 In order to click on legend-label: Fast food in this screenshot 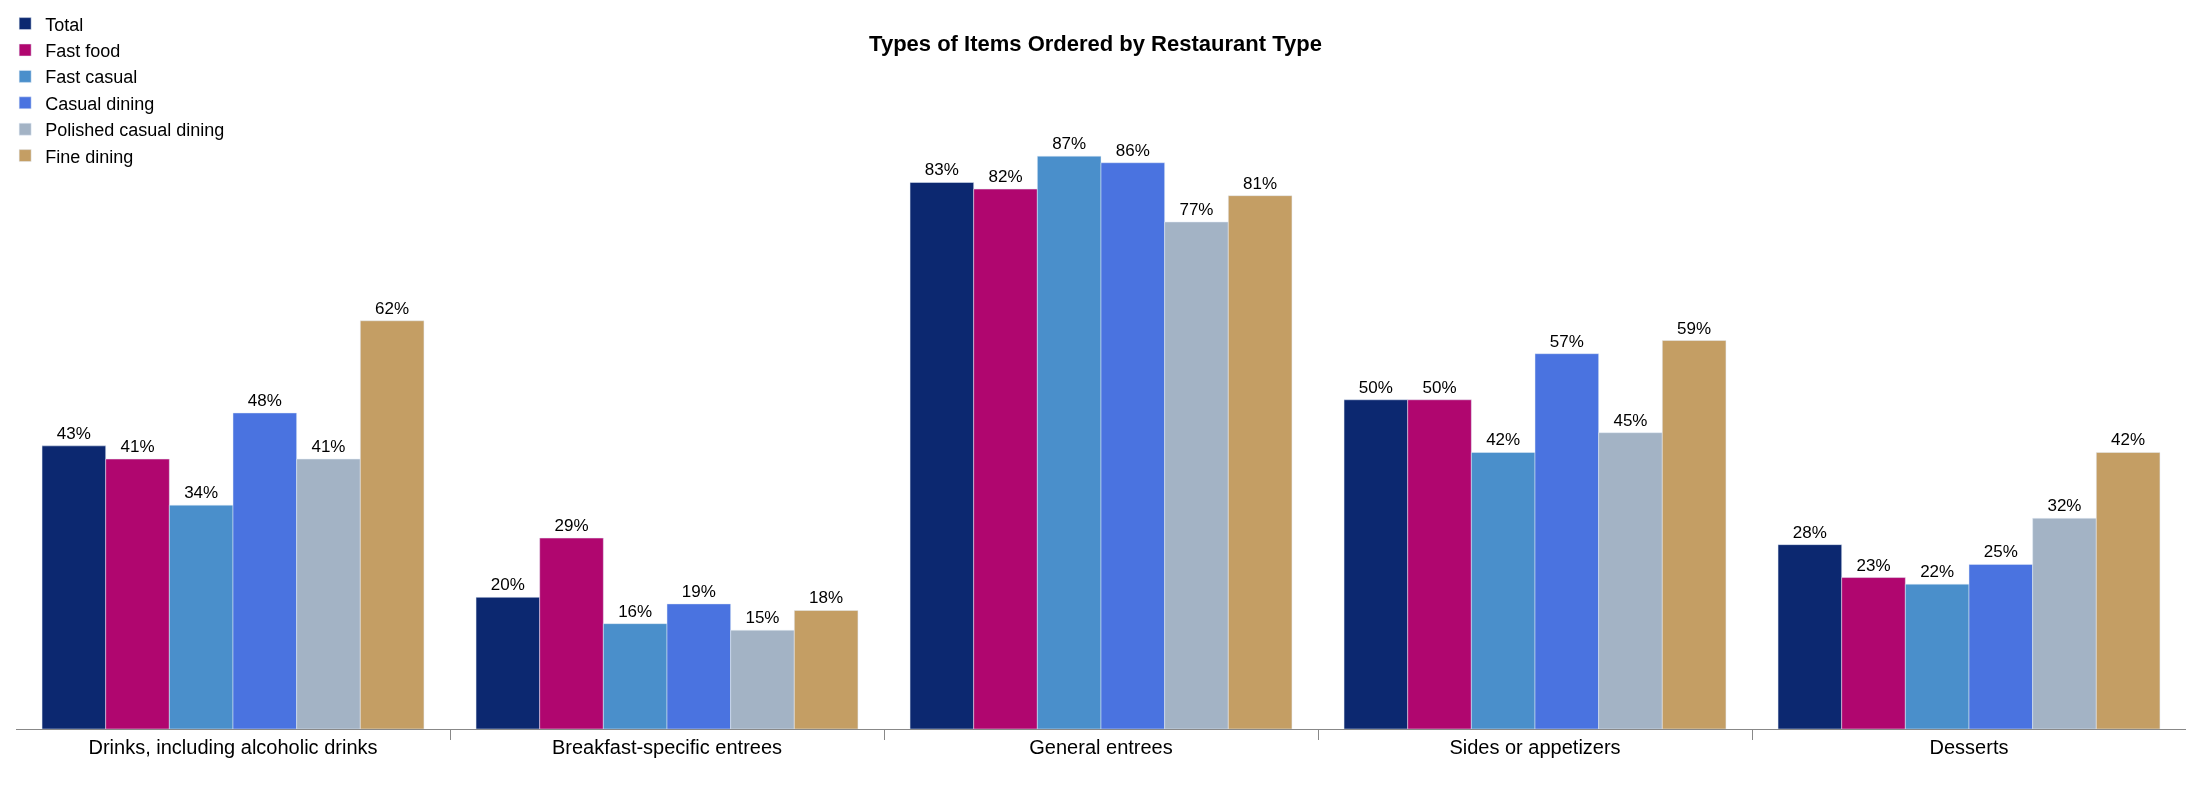, I will do `click(83, 51)`.